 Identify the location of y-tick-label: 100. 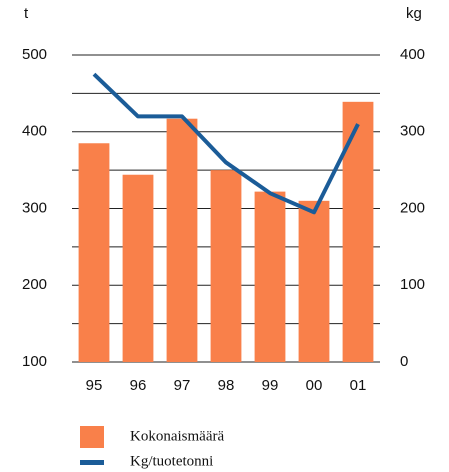
(34, 361).